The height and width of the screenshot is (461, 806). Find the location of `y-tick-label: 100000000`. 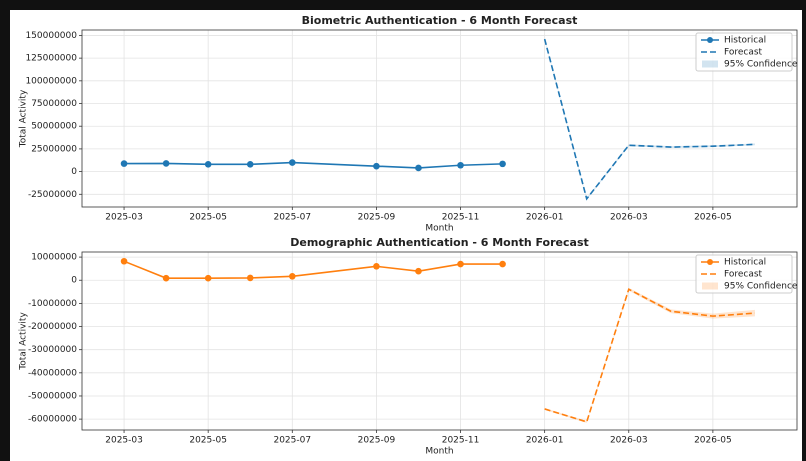

y-tick-label: 100000000 is located at coordinates (51, 81).